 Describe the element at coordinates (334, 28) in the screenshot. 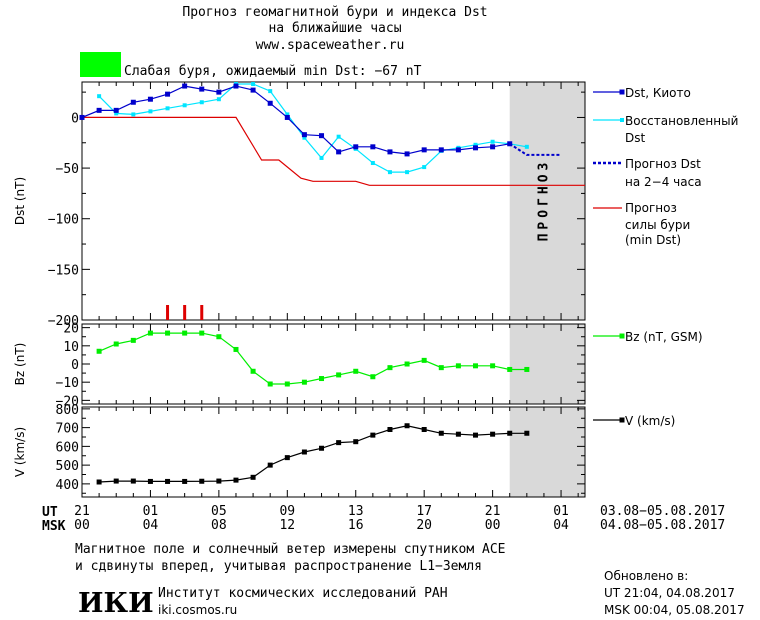

I see `chart-title-line2: на ближайшие часы` at that location.